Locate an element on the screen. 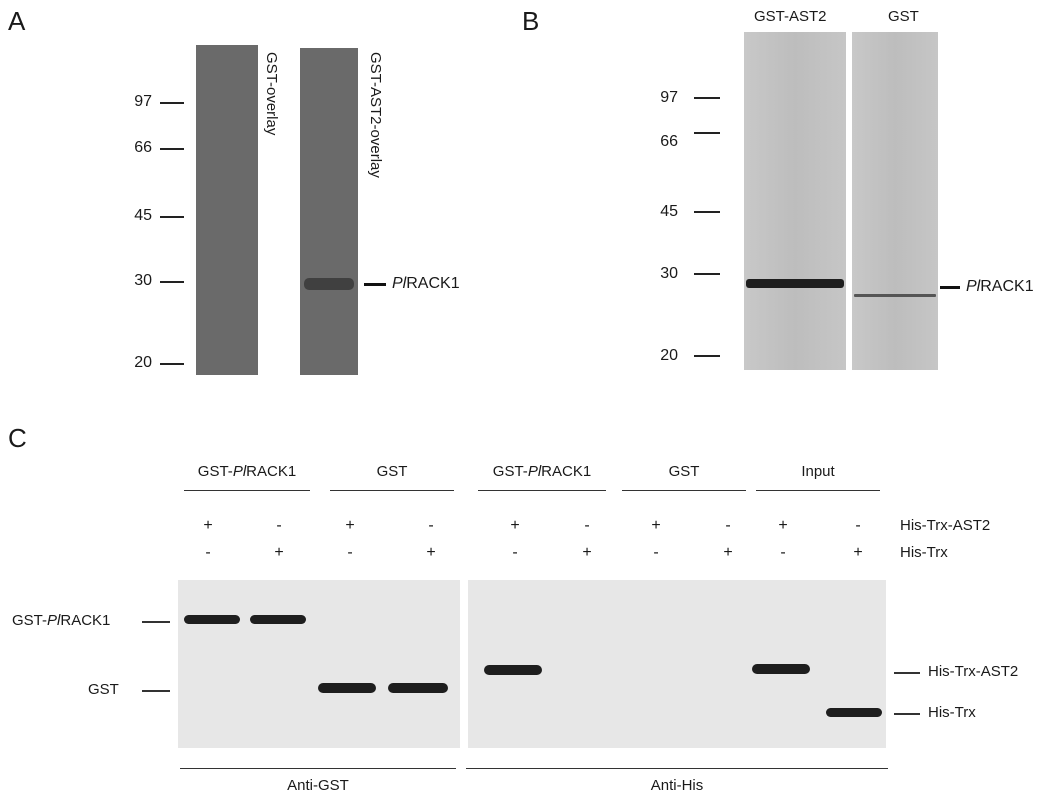 This screenshot has width=1049, height=800. panel-c-sign-r1-2: - is located at coordinates (279, 525).